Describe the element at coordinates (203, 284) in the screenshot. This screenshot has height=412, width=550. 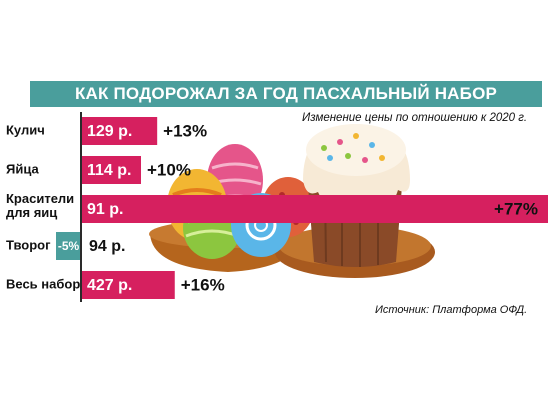
I see `change-label: +16%` at that location.